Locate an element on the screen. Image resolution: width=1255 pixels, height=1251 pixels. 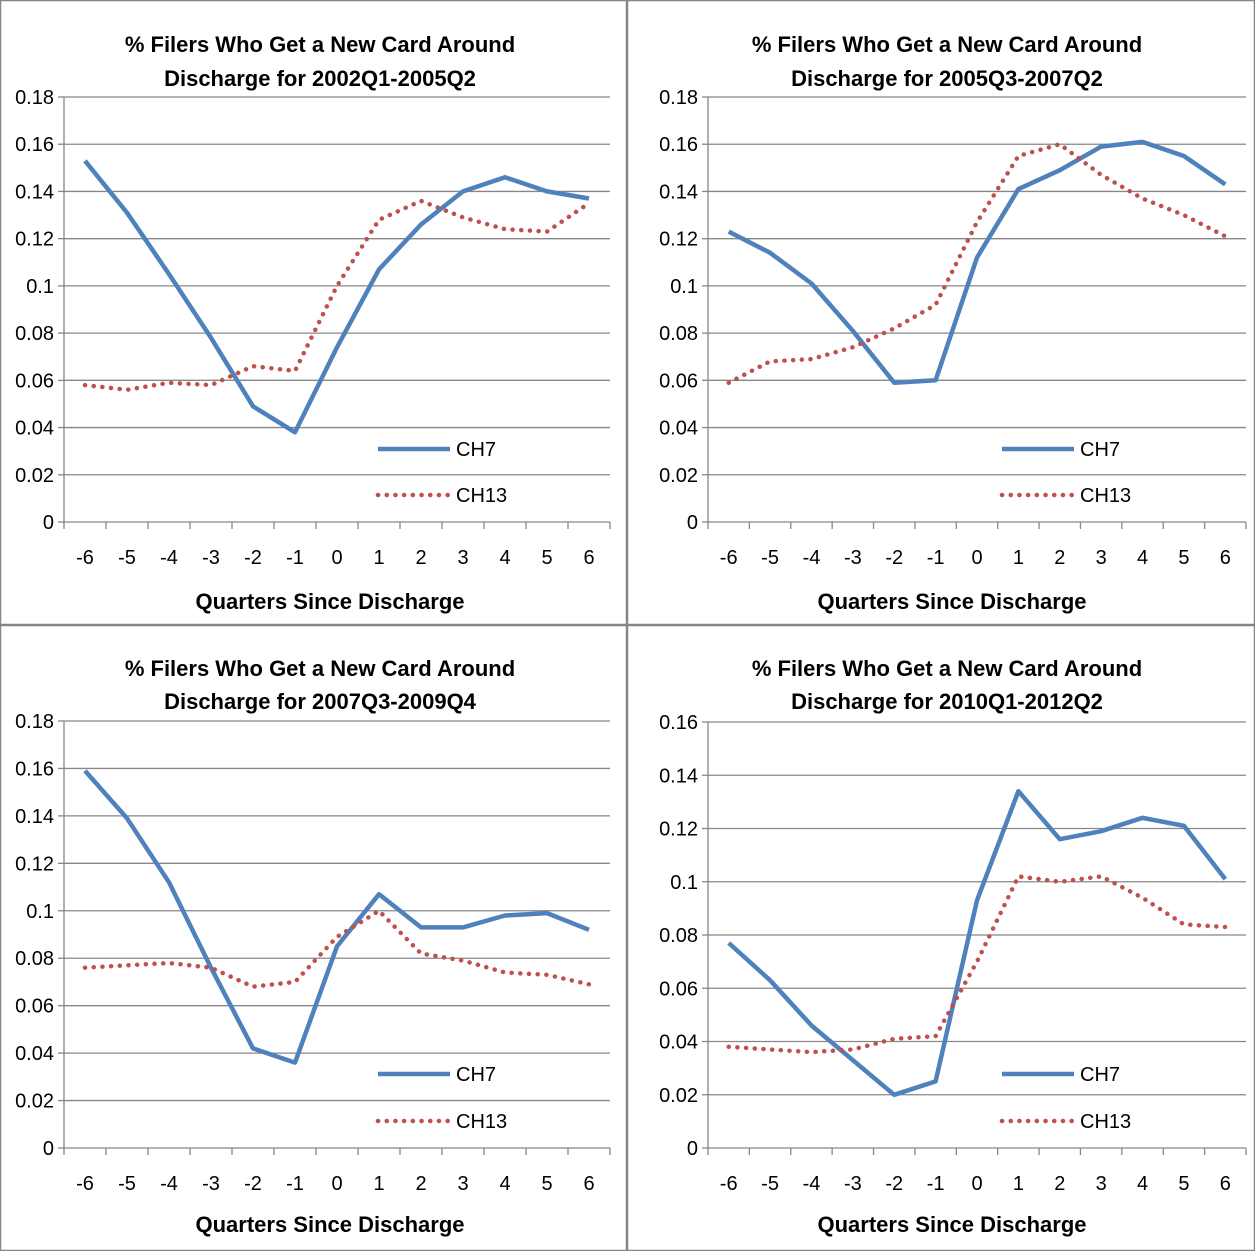
chart-title-line: Discharge for 2007Q3-2009Q4 is located at coordinates (320, 701).